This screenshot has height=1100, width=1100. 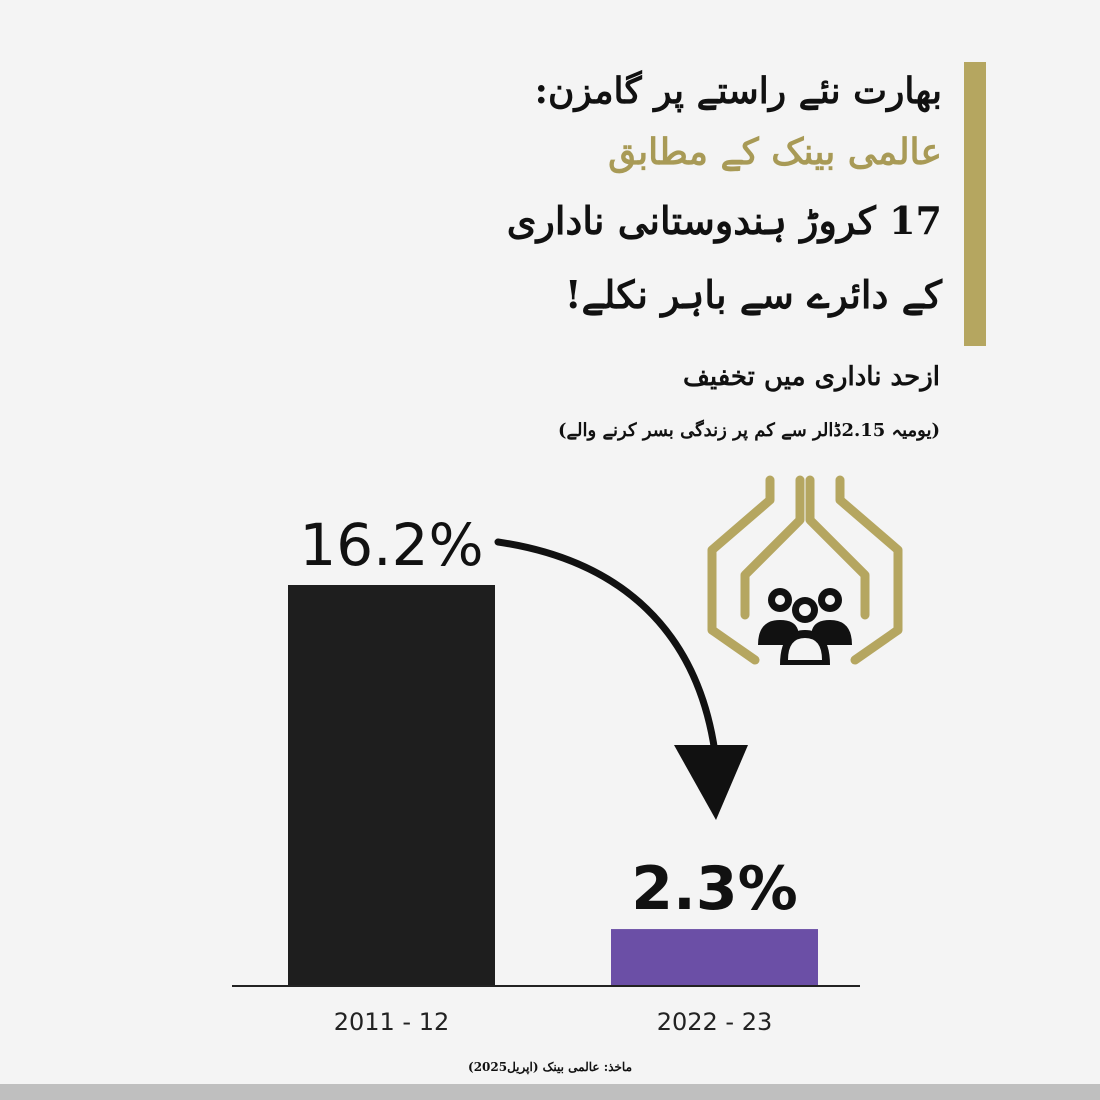 I want to click on bottom-strip, so click(x=550, y=1092).